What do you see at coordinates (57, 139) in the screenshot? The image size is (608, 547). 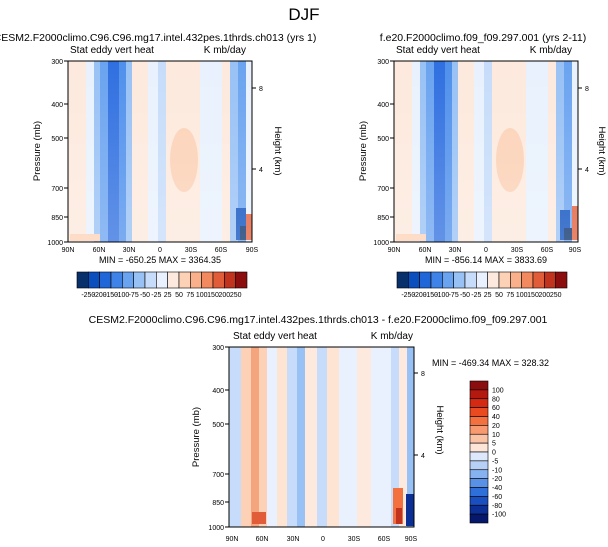 I see `panel-1-y-tick-label: 500` at bounding box center [57, 139].